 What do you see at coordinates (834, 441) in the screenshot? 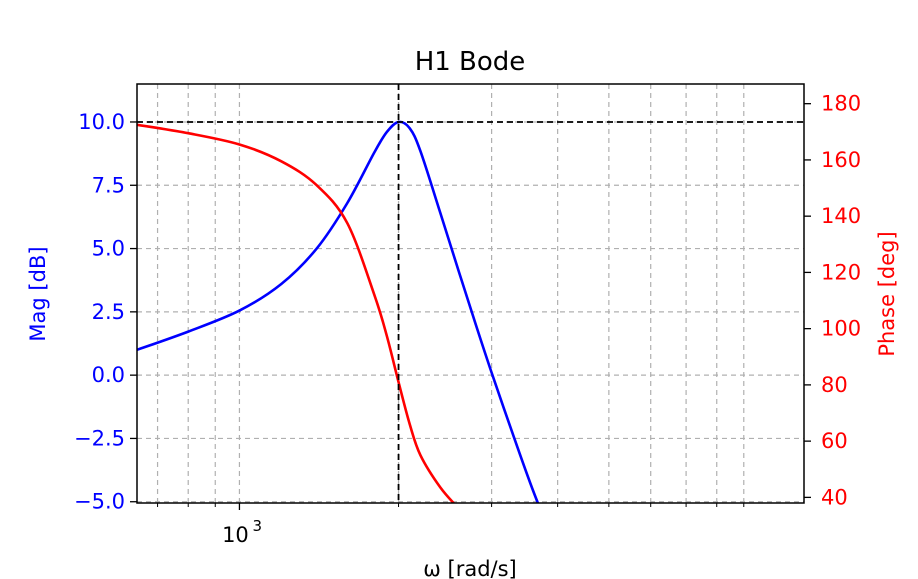
I see `y-tick-label-right: 60` at bounding box center [834, 441].